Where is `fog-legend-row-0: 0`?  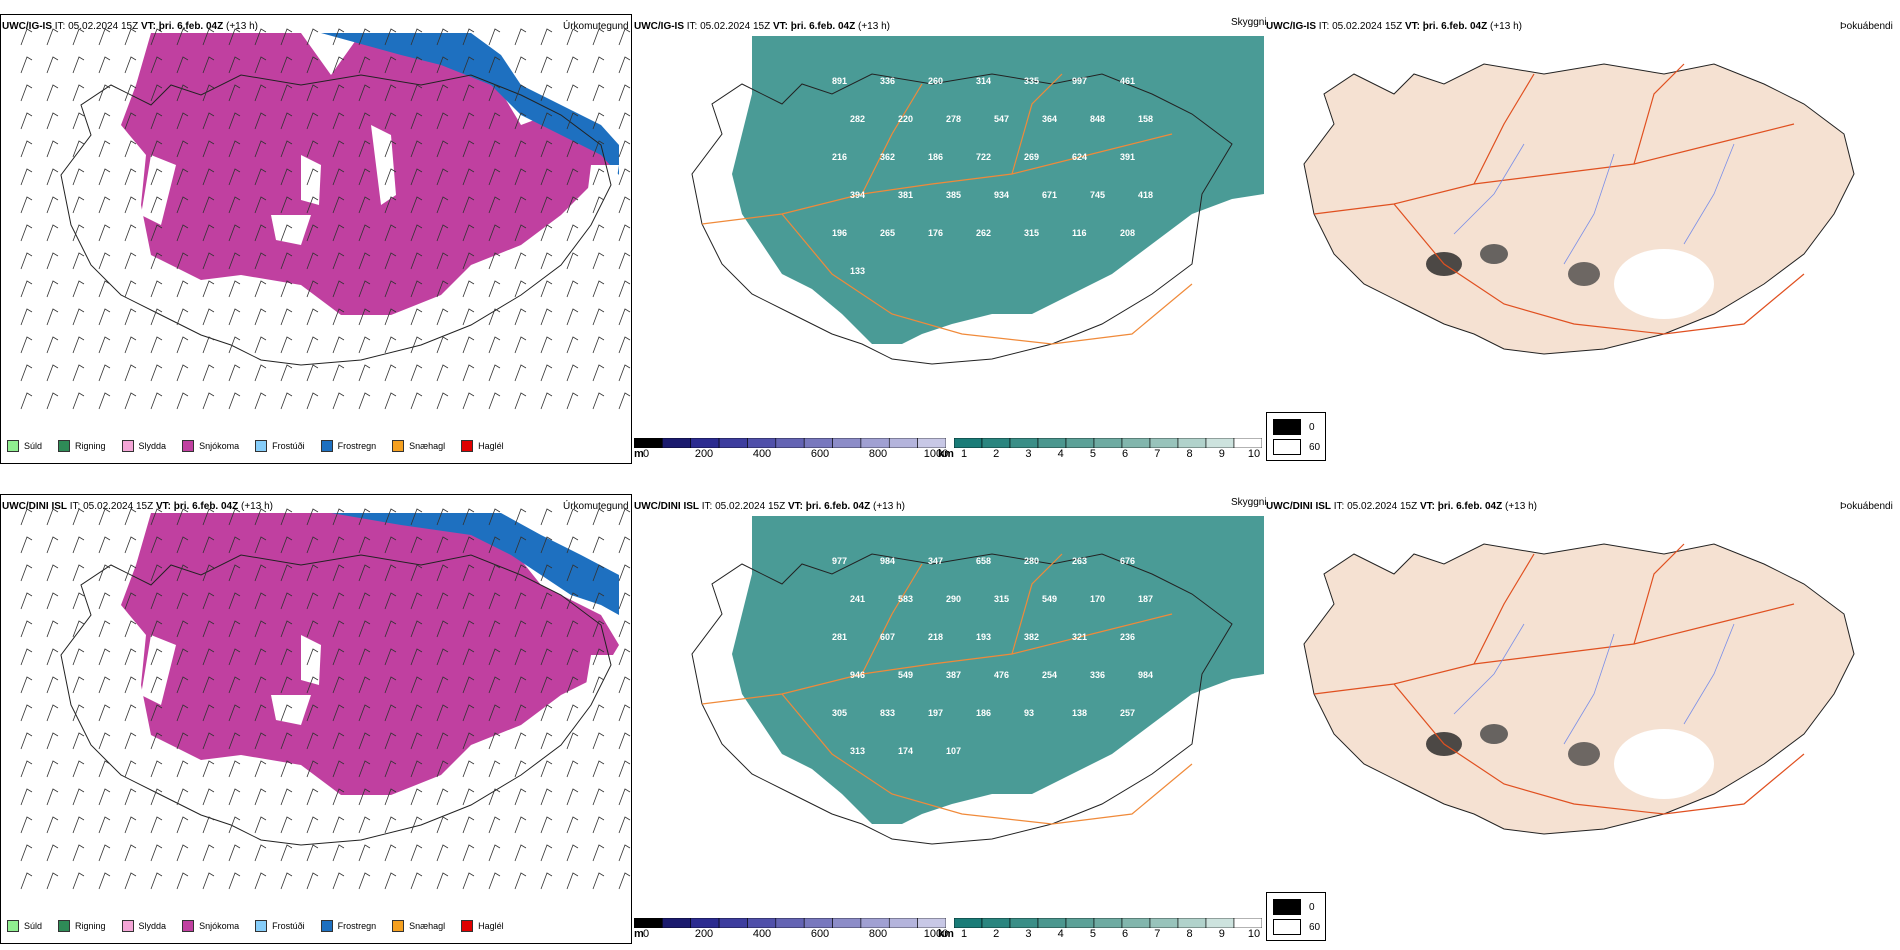 fog-legend-row-0: 0 is located at coordinates (1294, 427).